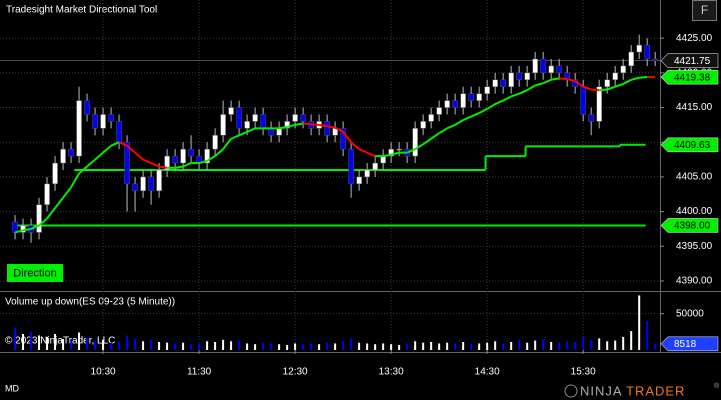  What do you see at coordinates (694, 38) in the screenshot?
I see `y-tick-label: 4425.00` at bounding box center [694, 38].